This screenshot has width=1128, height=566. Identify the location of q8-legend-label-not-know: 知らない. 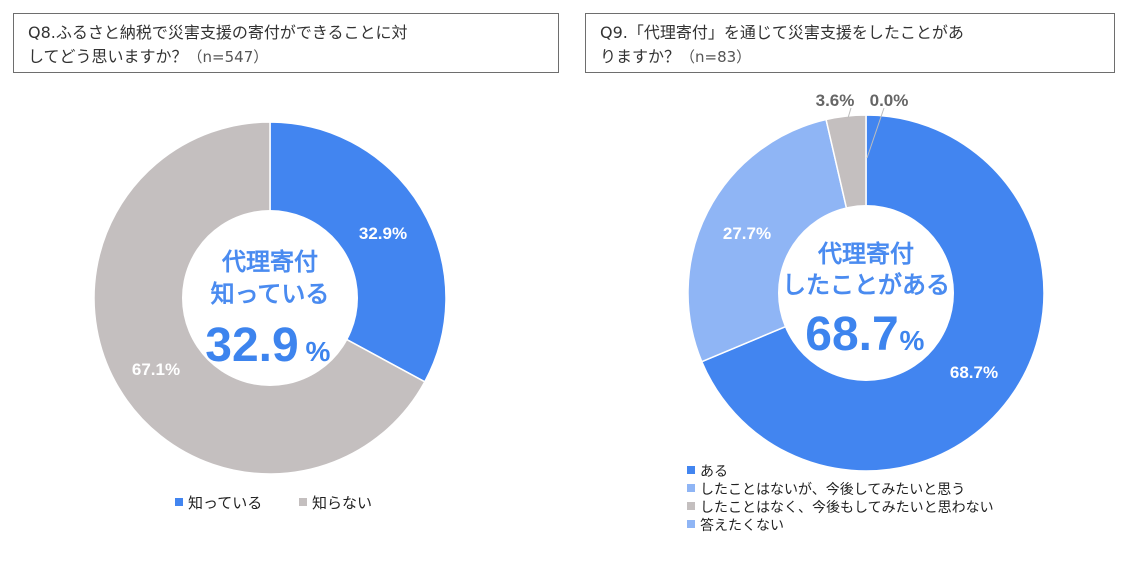
(342, 503).